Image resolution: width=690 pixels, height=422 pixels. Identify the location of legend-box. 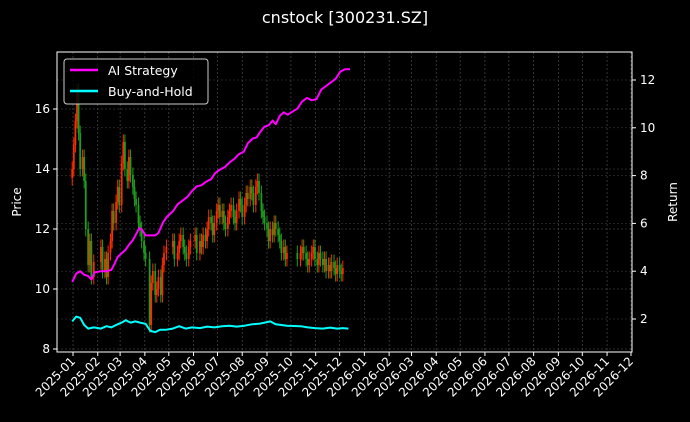
(136, 81).